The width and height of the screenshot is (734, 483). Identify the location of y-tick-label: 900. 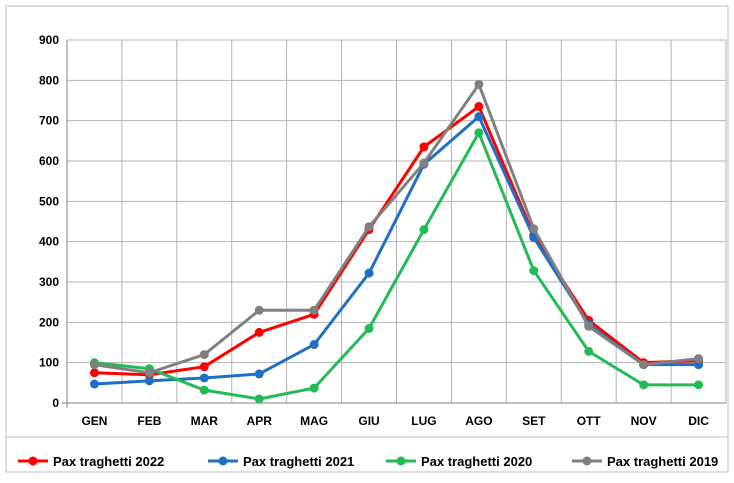
(49, 40).